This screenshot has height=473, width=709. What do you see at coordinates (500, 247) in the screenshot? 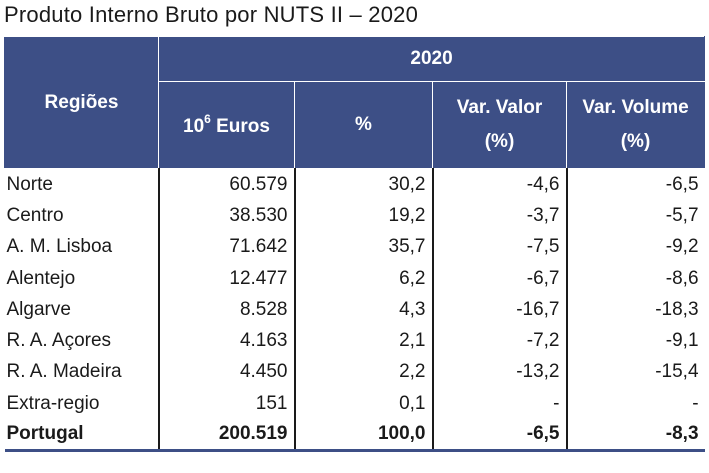
I see `cell-var-valor: -7,5` at bounding box center [500, 247].